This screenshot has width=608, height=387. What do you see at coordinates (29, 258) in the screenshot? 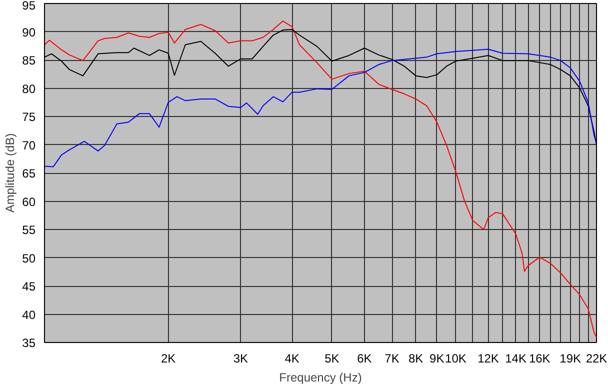
I see `y-tick-label: 50` at bounding box center [29, 258].